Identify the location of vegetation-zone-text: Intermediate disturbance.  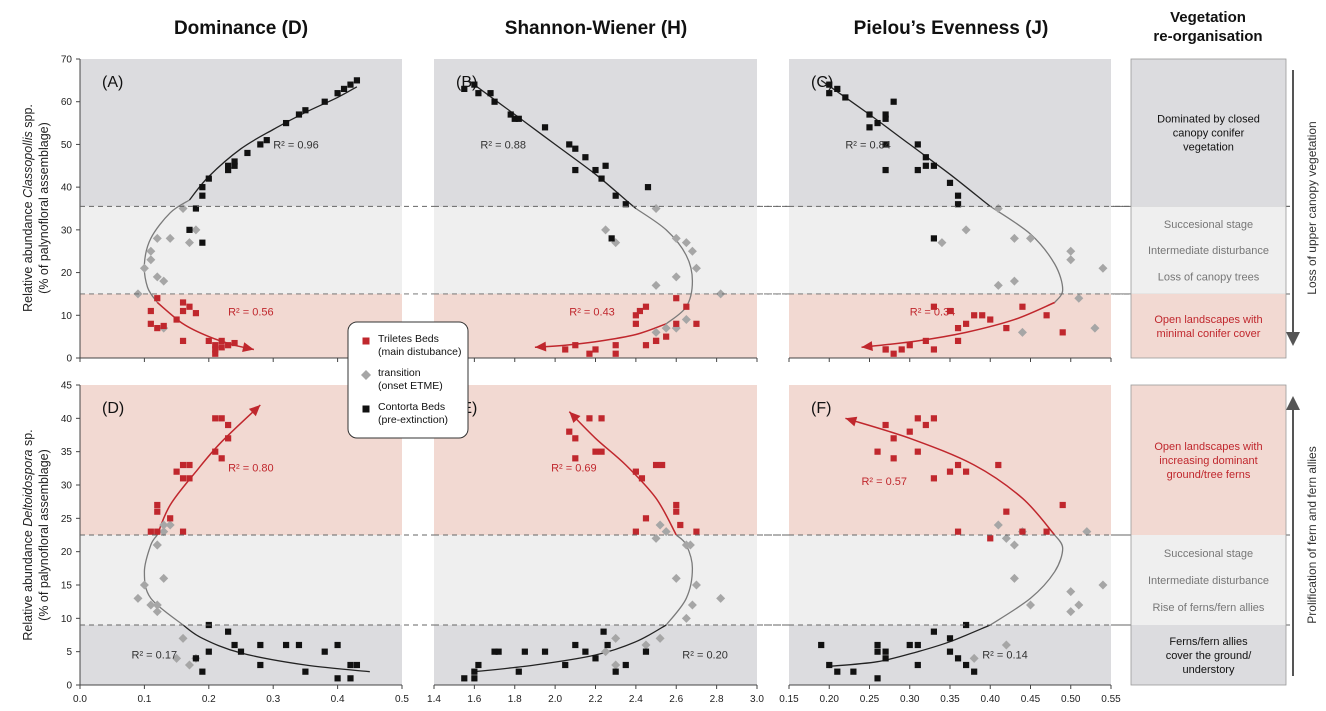
(1208, 581).